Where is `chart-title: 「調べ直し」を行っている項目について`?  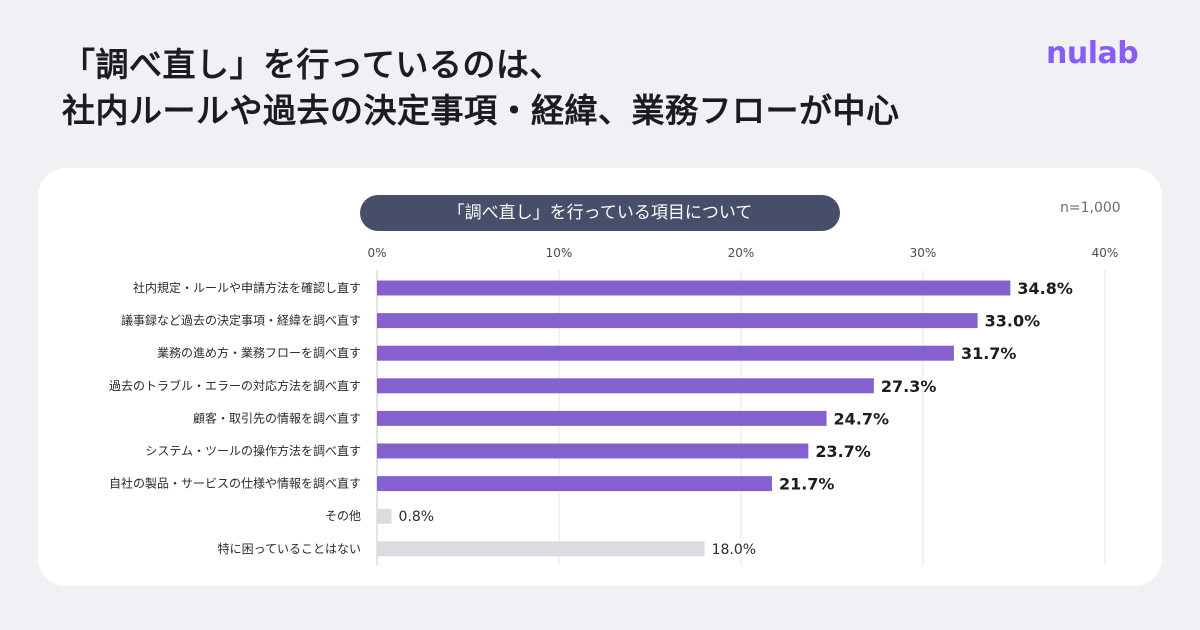 chart-title: 「調べ直し」を行っている項目について is located at coordinates (600, 213).